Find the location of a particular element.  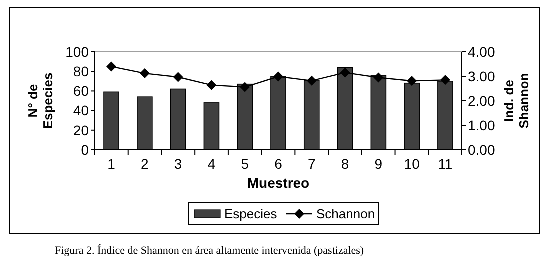

y-tick-label: 0 is located at coordinates (85, 150).